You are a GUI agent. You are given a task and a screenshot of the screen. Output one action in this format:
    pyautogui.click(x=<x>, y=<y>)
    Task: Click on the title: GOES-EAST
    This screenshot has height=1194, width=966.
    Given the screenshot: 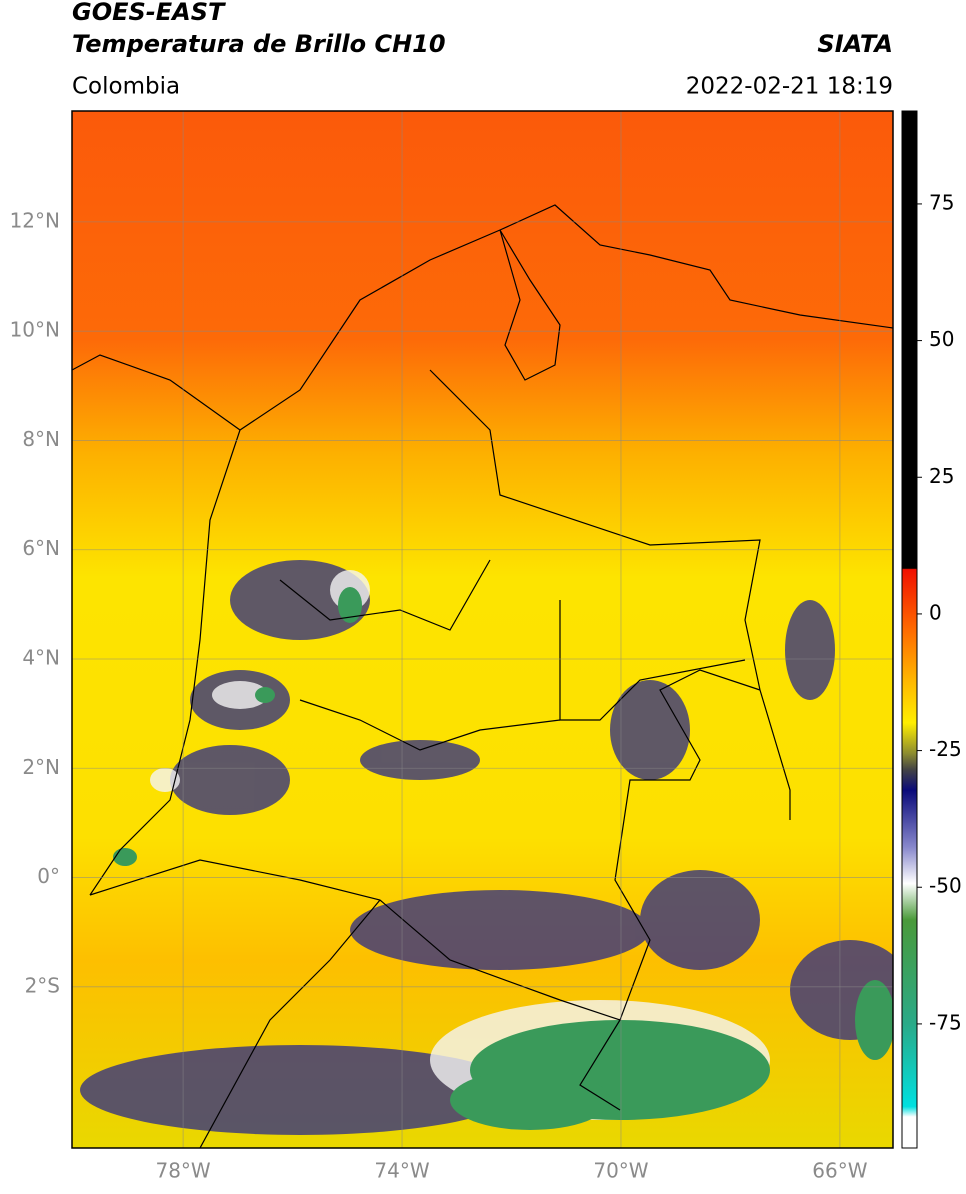 What is the action you would take?
    pyautogui.click(x=149, y=13)
    